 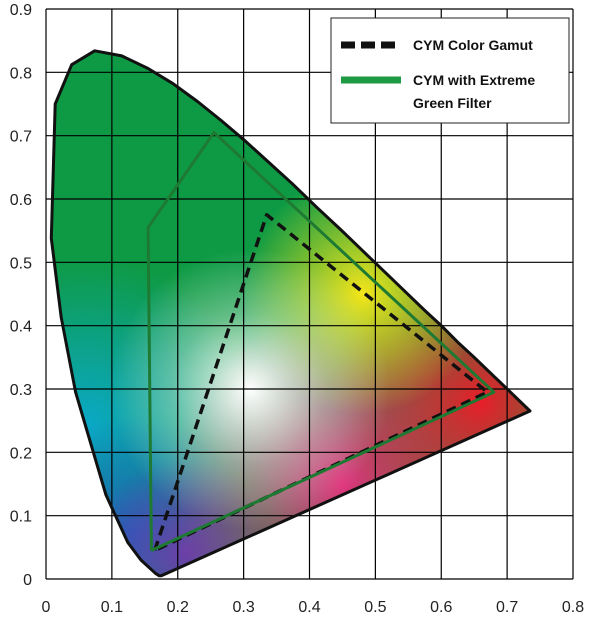 I want to click on x-tick-label: 0.1, so click(x=112, y=607).